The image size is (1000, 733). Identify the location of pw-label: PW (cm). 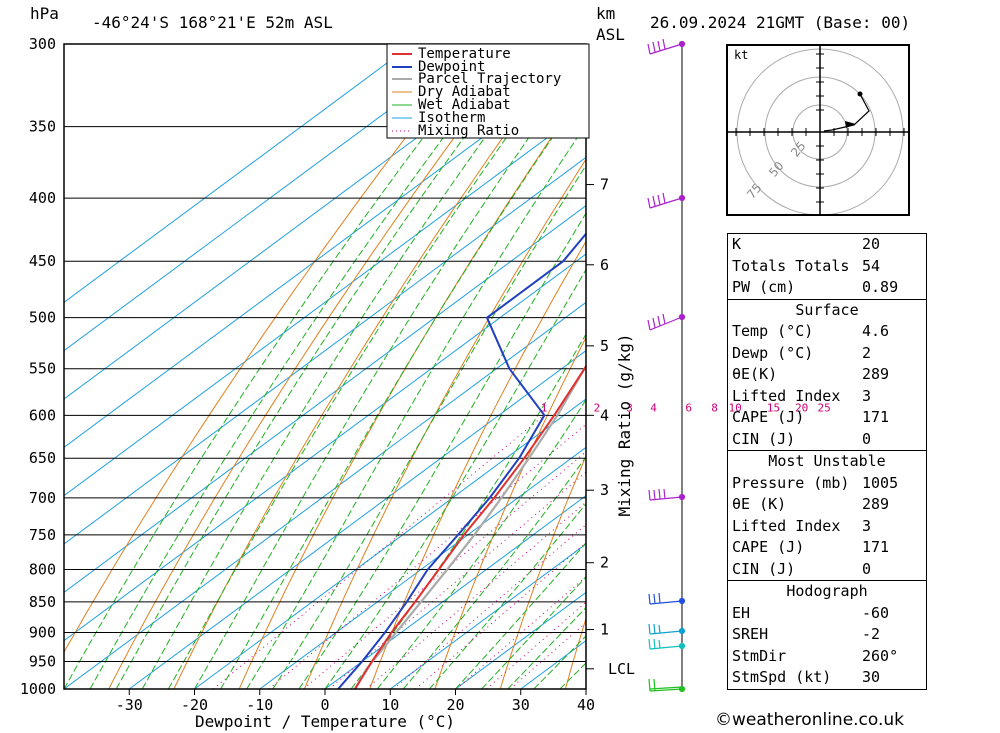
(792, 288).